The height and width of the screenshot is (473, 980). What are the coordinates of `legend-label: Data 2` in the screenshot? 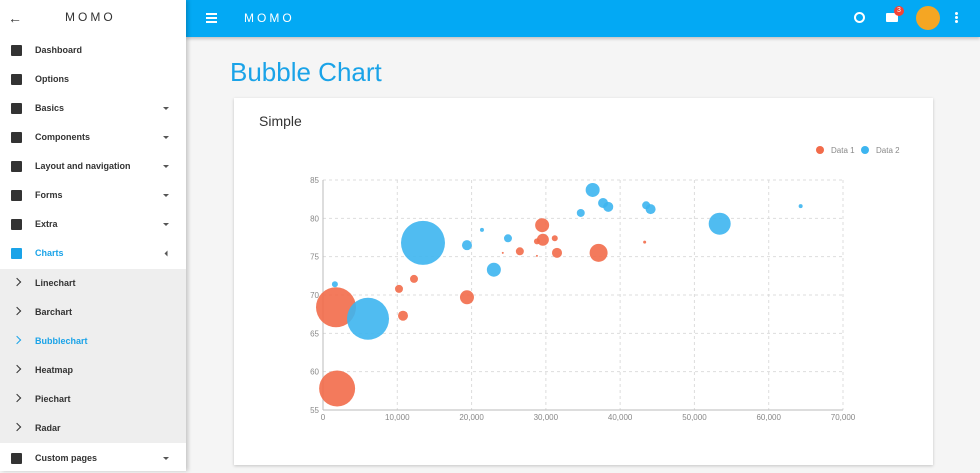 It's located at (888, 150).